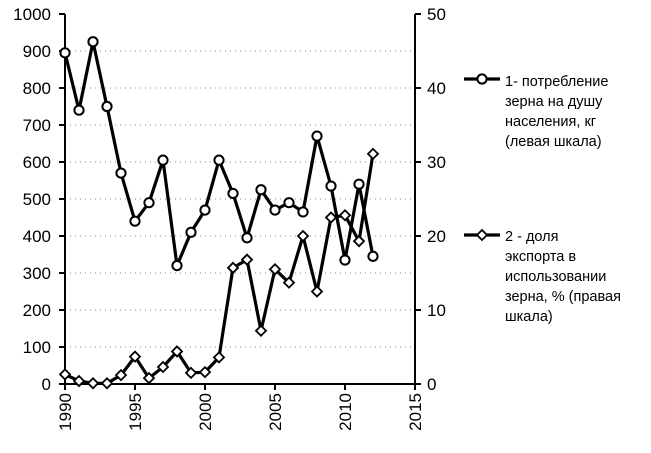  Describe the element at coordinates (553, 142) in the screenshot. I see `legend-label-line: (левая шкала)` at that location.